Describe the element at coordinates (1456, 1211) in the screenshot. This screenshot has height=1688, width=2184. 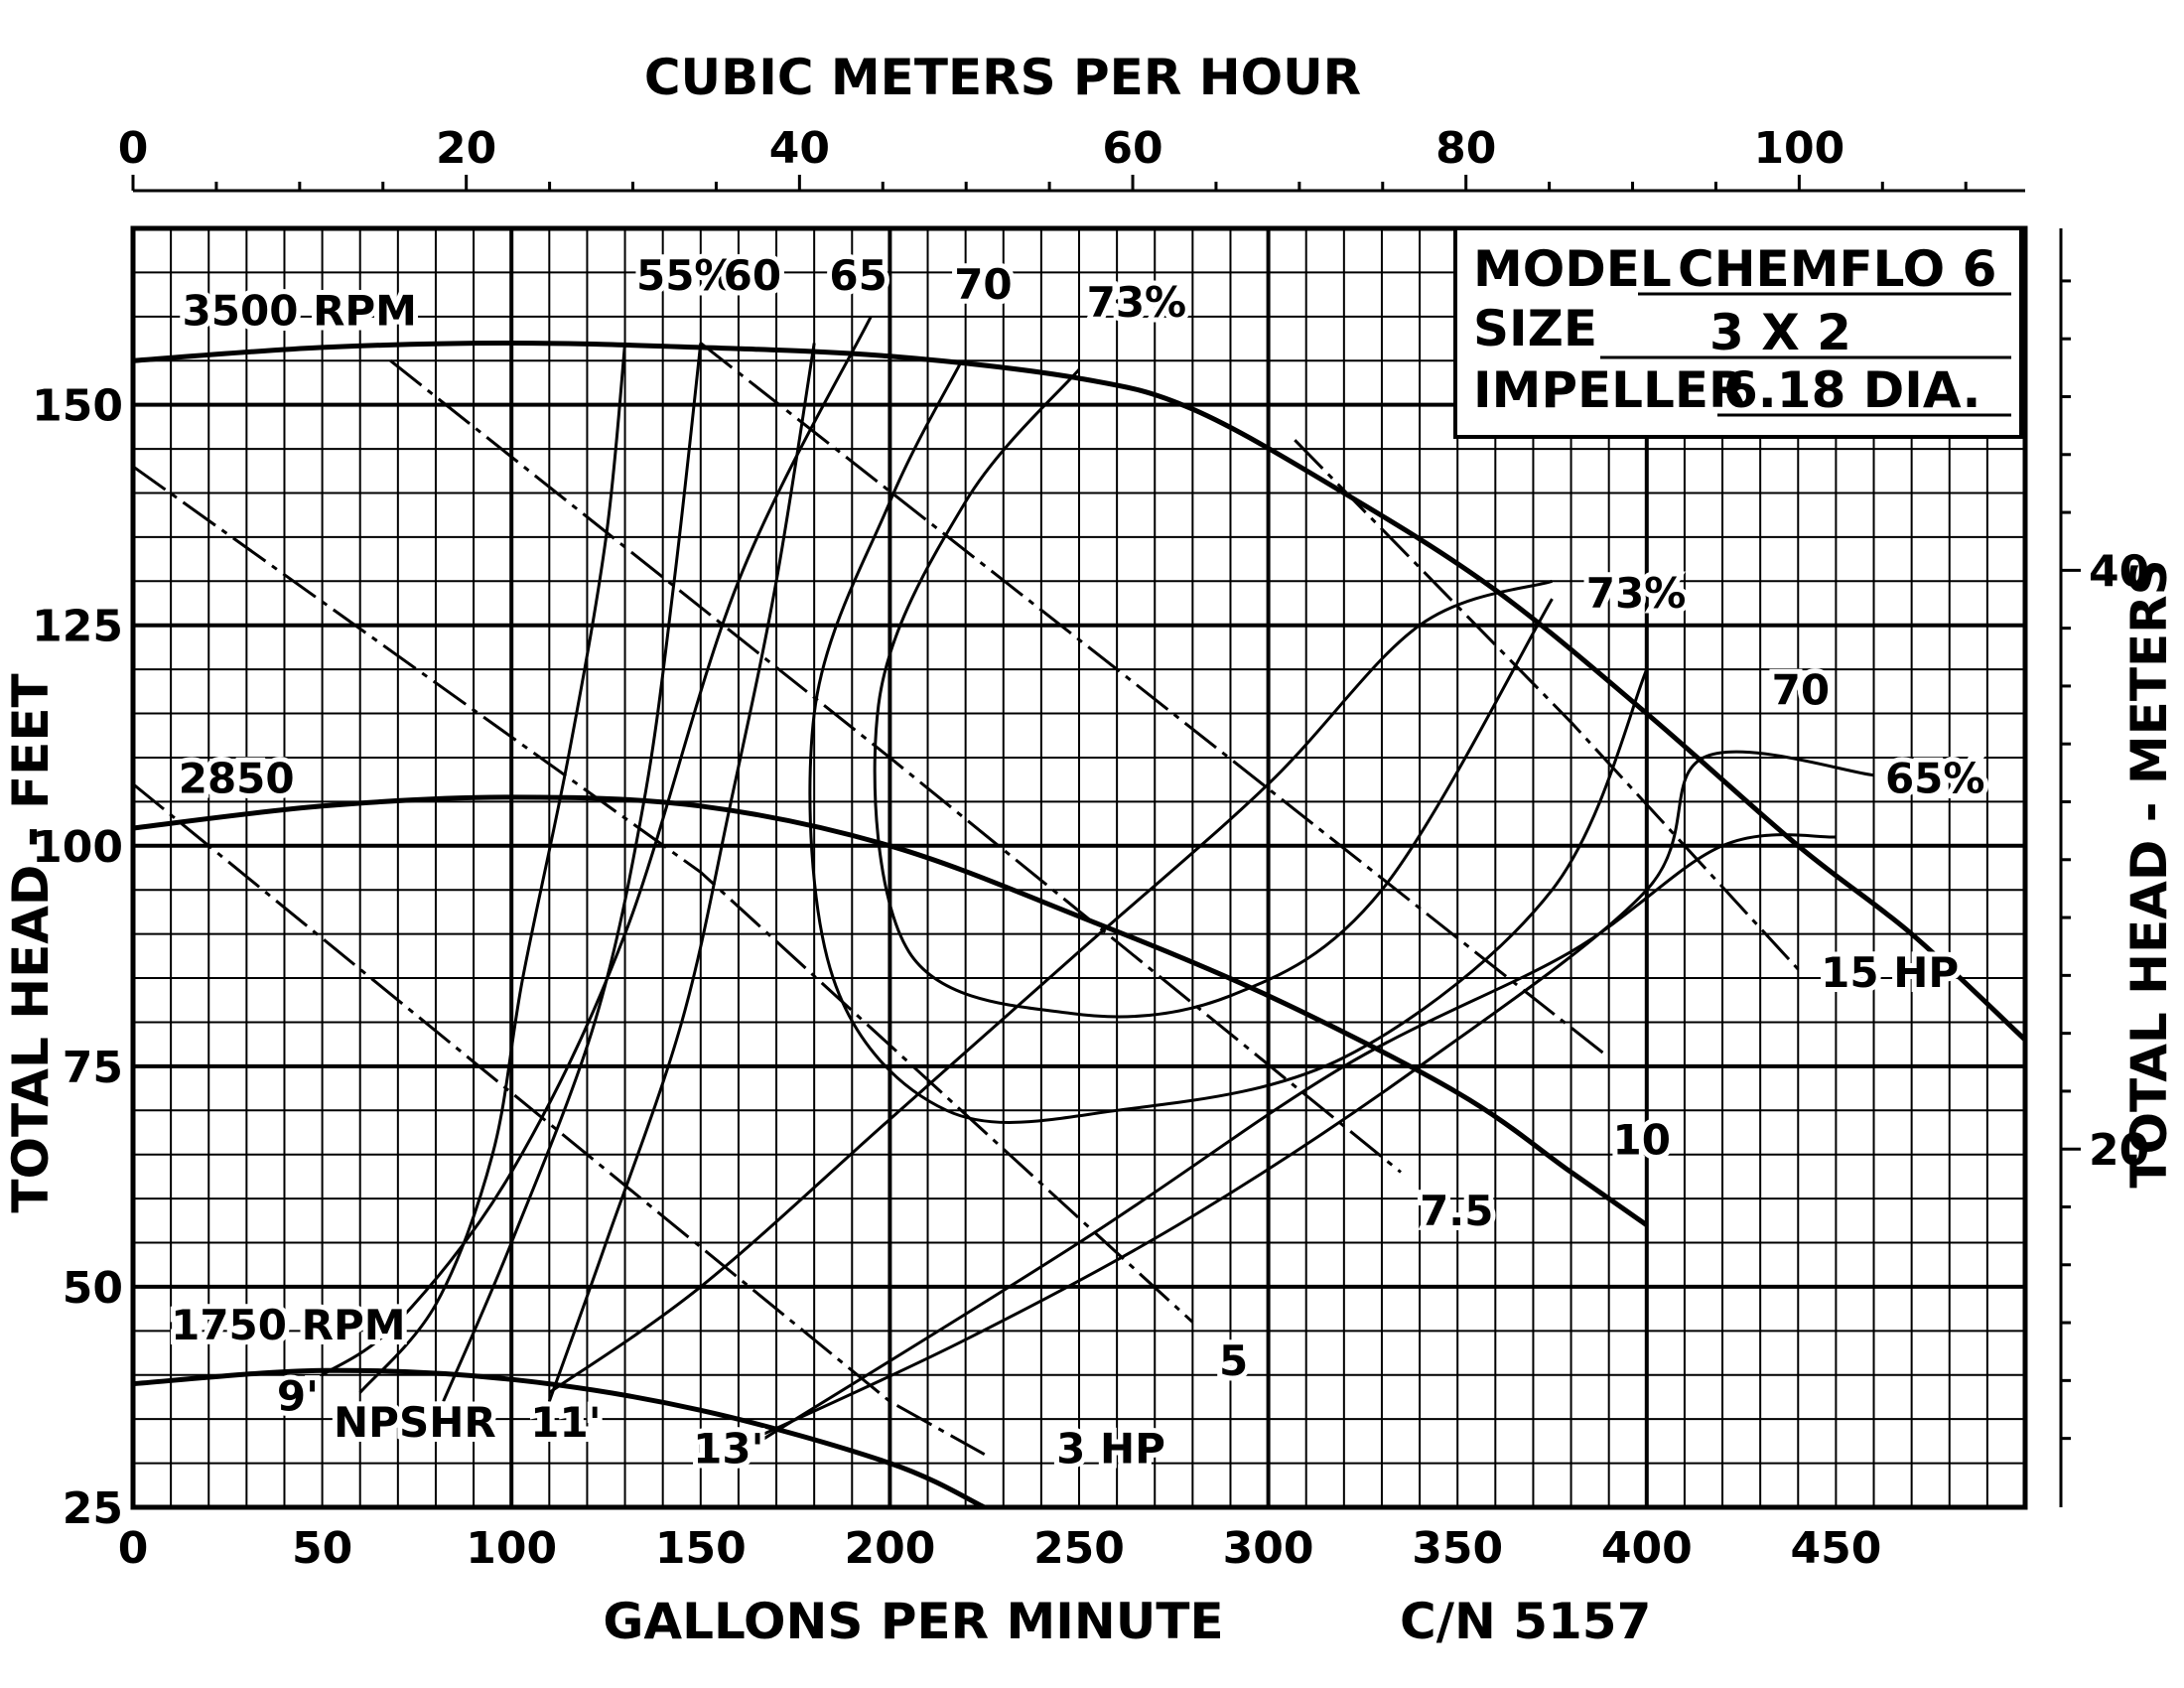
I see `horsepower-line-label: 7.5` at that location.